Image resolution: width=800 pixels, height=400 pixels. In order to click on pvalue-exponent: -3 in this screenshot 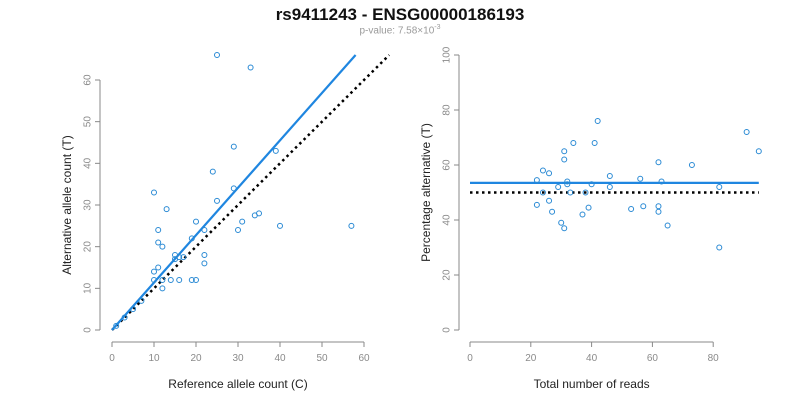, I will do `click(437, 27)`.